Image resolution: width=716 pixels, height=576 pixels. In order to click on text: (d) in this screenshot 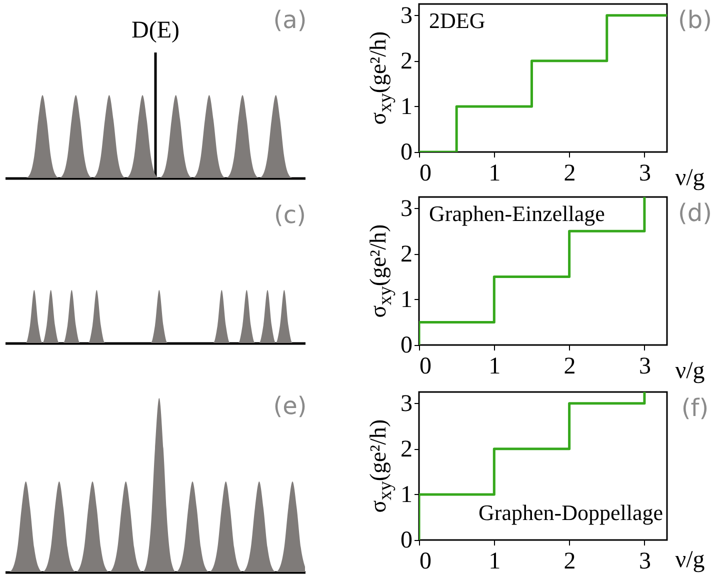, I will do `click(695, 213)`.